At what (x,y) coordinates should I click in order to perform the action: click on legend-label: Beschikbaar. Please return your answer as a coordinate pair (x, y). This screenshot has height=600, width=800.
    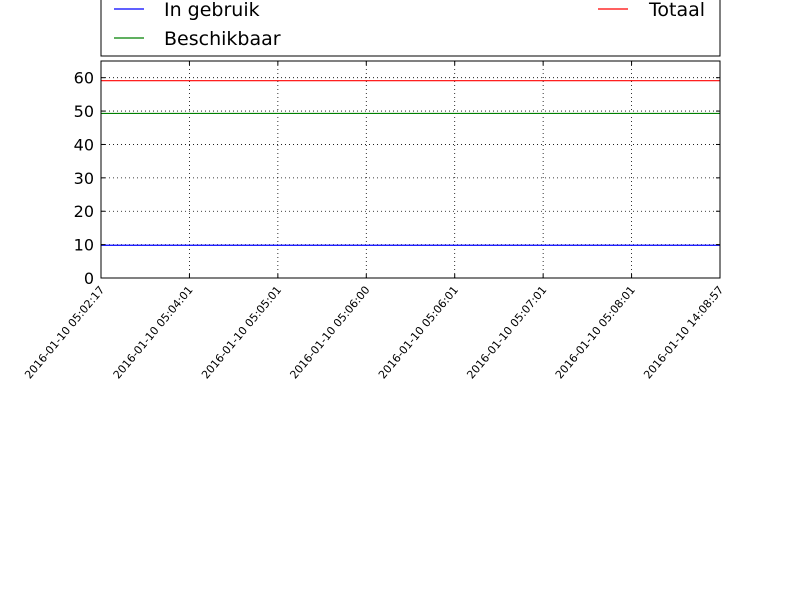
    Looking at the image, I should click on (222, 39).